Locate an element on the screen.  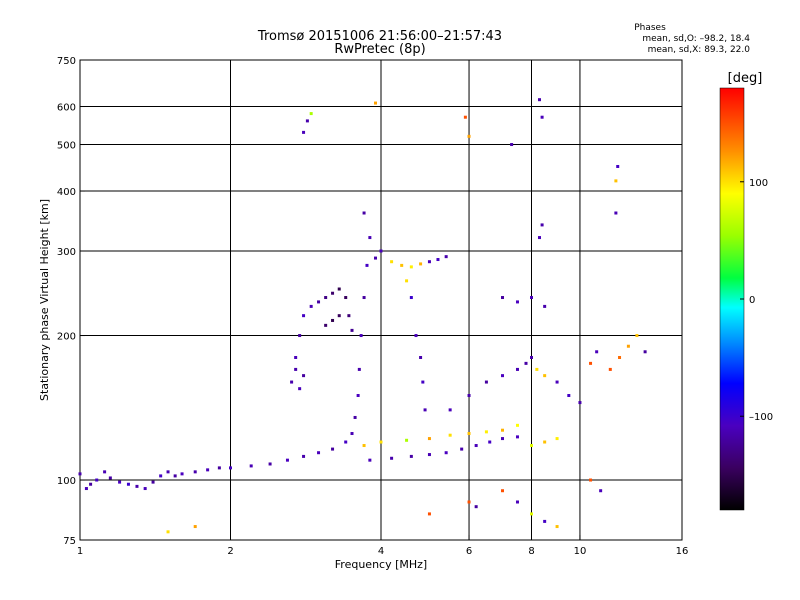
y-tick-label: 750 is located at coordinates (66, 61).